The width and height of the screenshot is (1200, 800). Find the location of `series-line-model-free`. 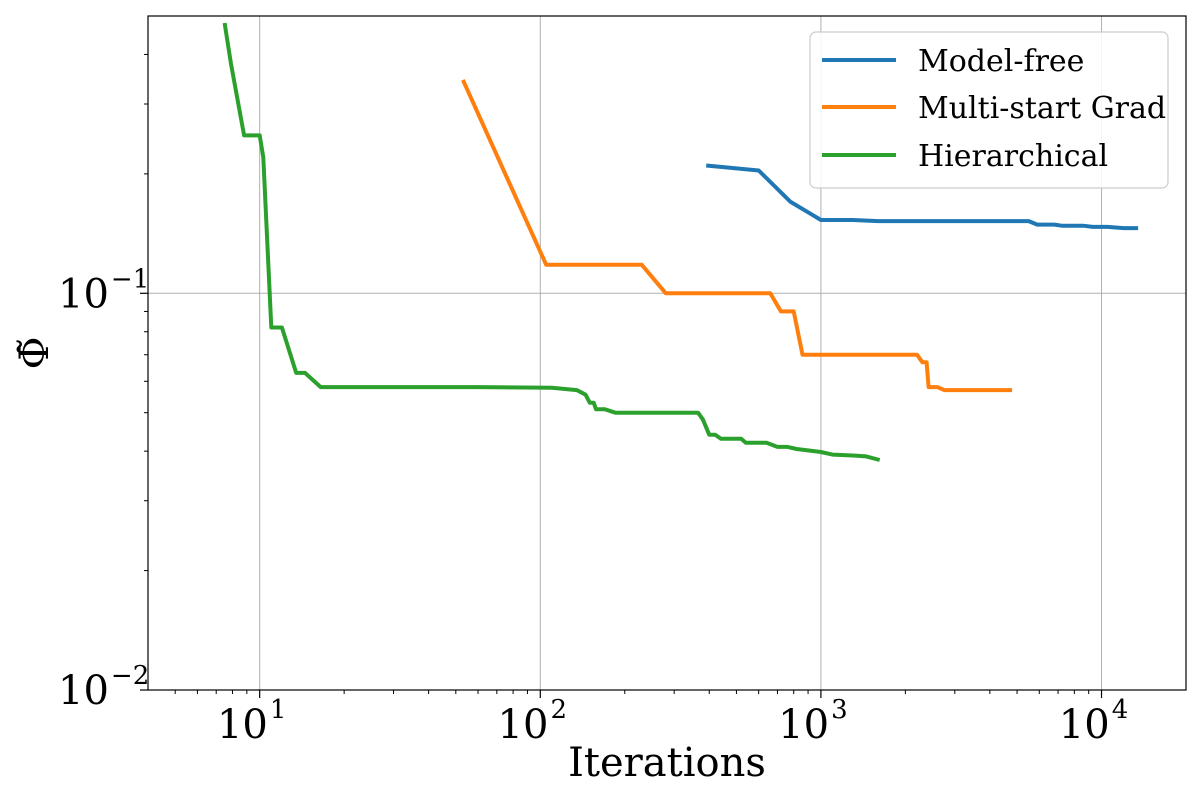

series-line-model-free is located at coordinates (922, 197).